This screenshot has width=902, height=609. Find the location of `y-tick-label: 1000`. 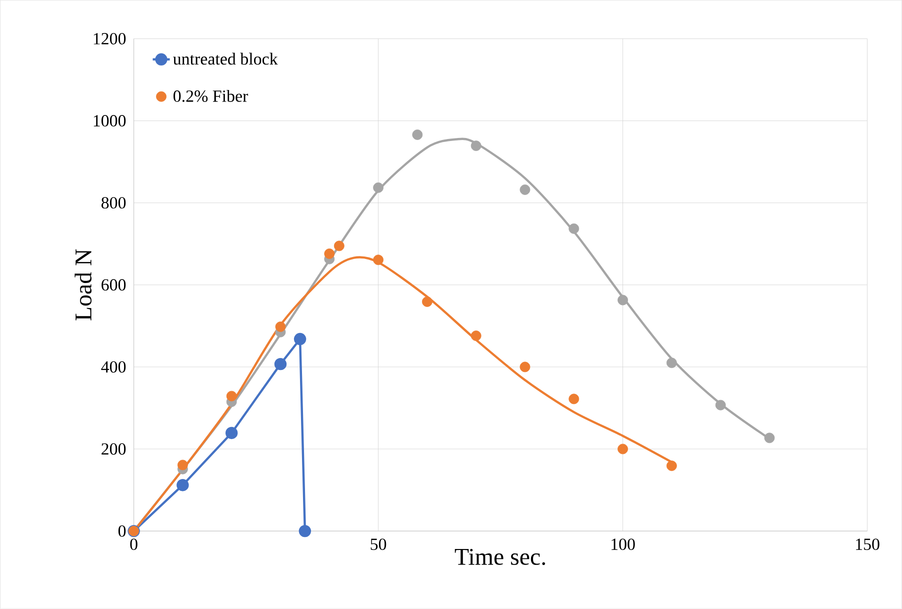

y-tick-label: 1000 is located at coordinates (110, 121).